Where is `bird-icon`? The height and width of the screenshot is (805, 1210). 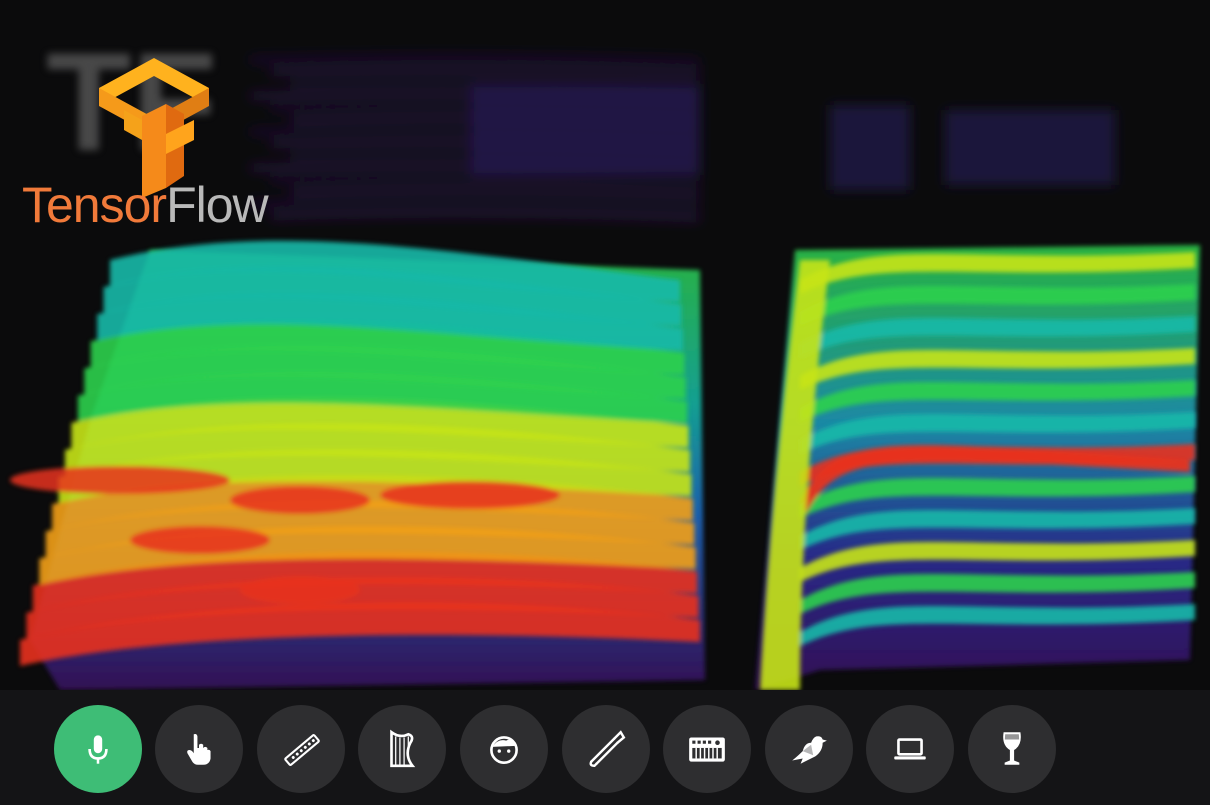 bird-icon is located at coordinates (809, 750).